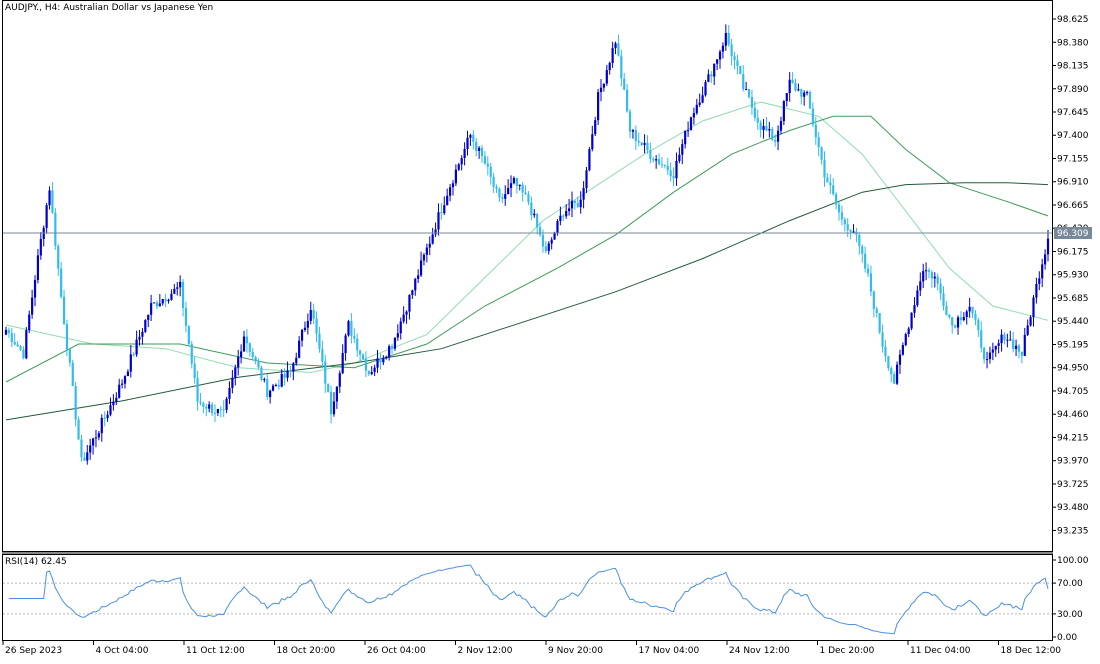  What do you see at coordinates (33, 651) in the screenshot?
I see `time-tick-label: 26 Sep 2023` at bounding box center [33, 651].